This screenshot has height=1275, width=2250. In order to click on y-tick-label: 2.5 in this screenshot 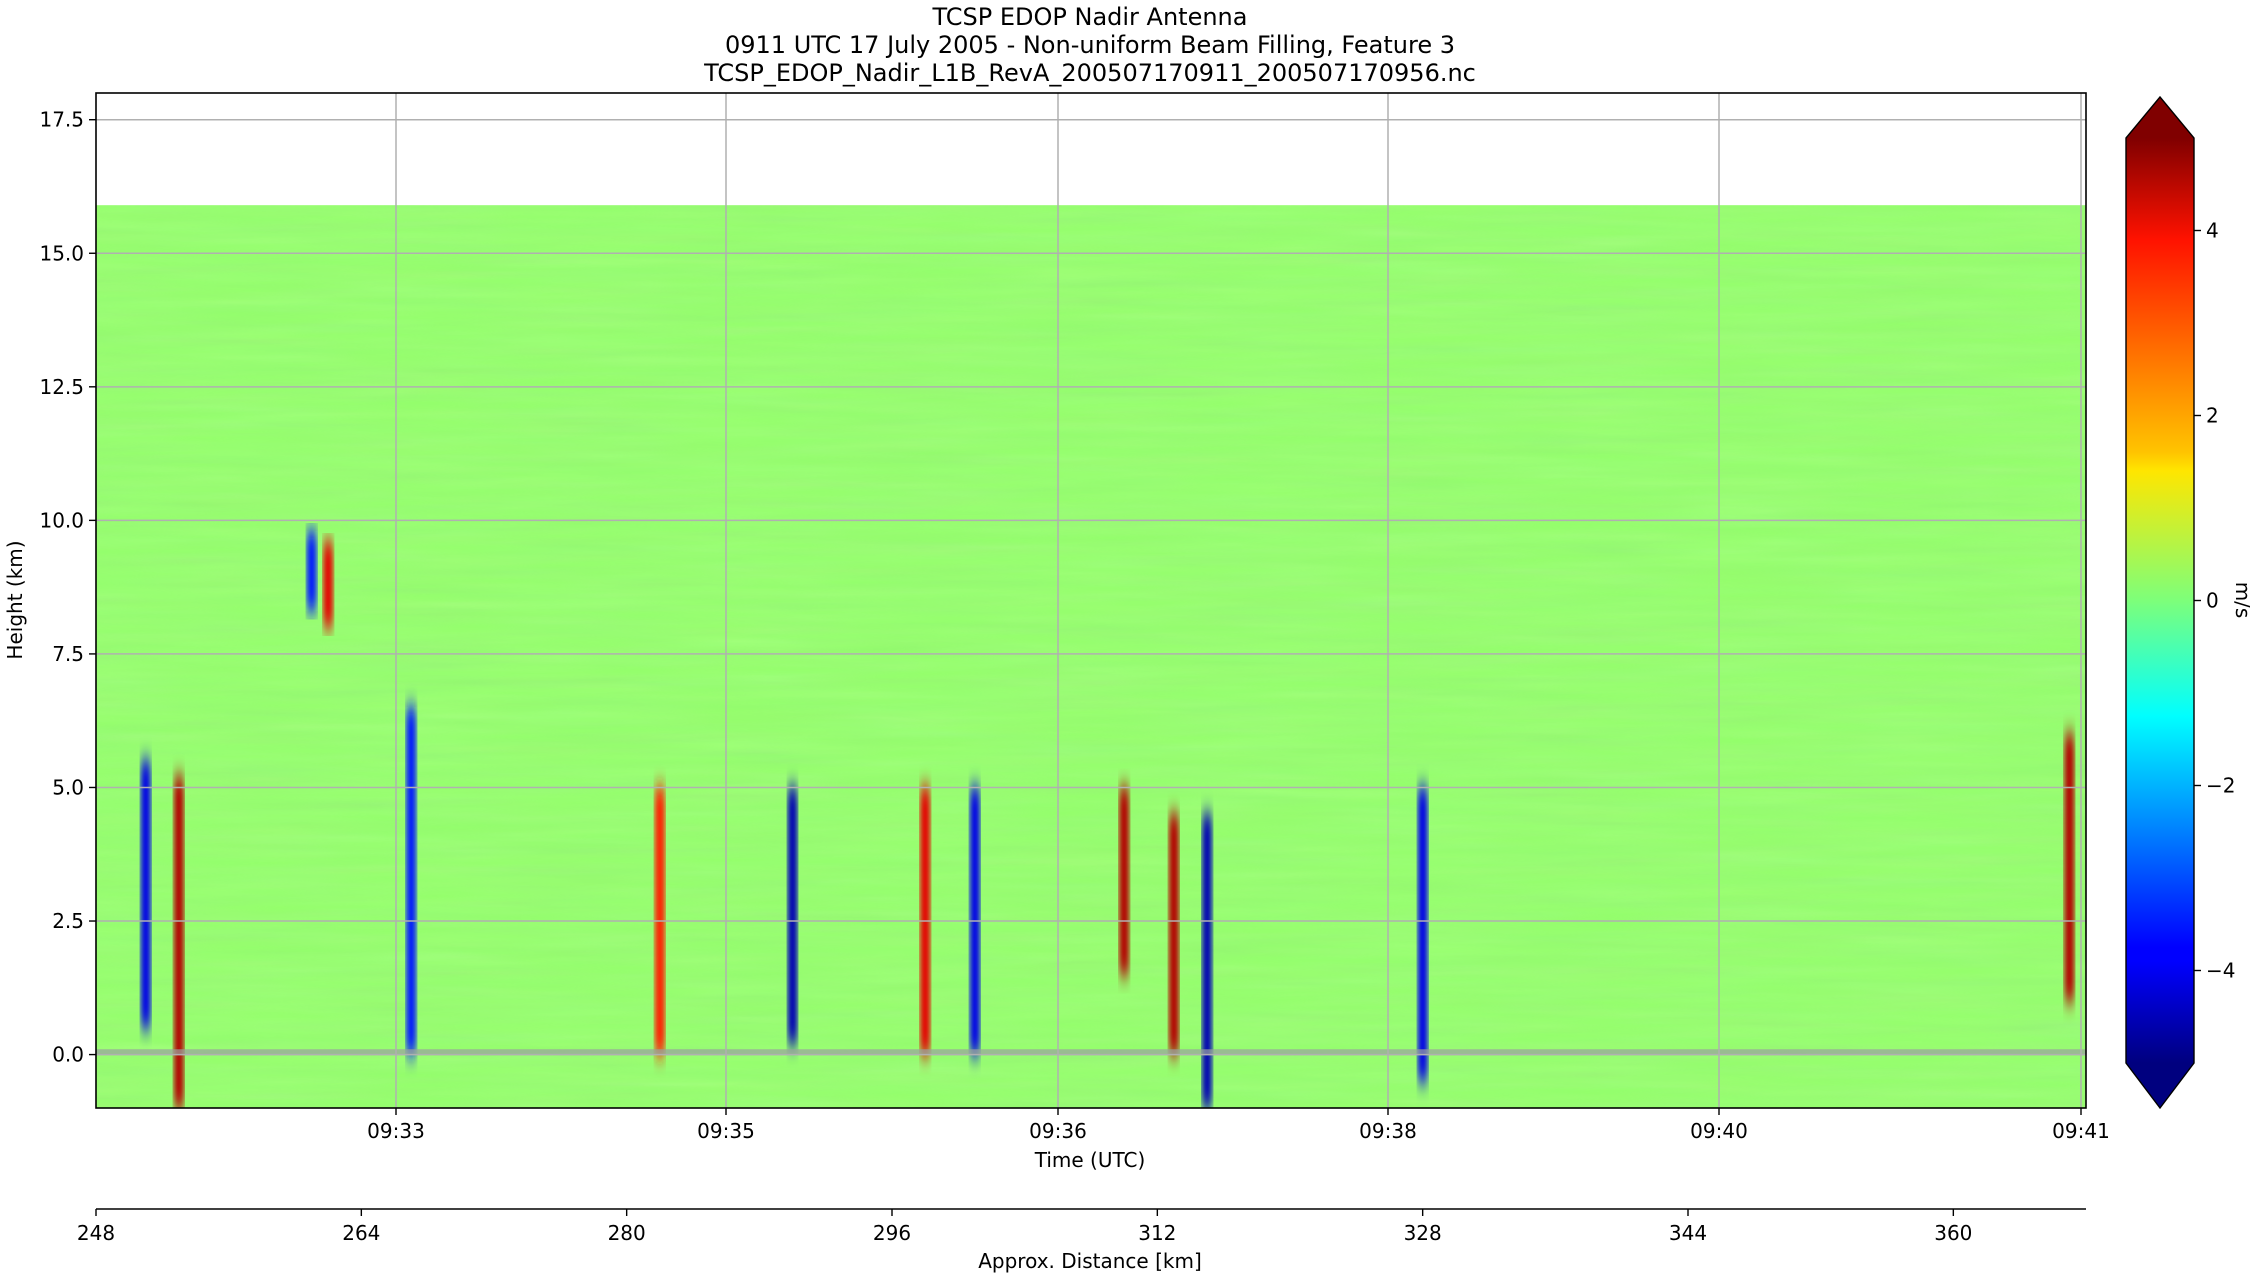, I will do `click(68, 921)`.